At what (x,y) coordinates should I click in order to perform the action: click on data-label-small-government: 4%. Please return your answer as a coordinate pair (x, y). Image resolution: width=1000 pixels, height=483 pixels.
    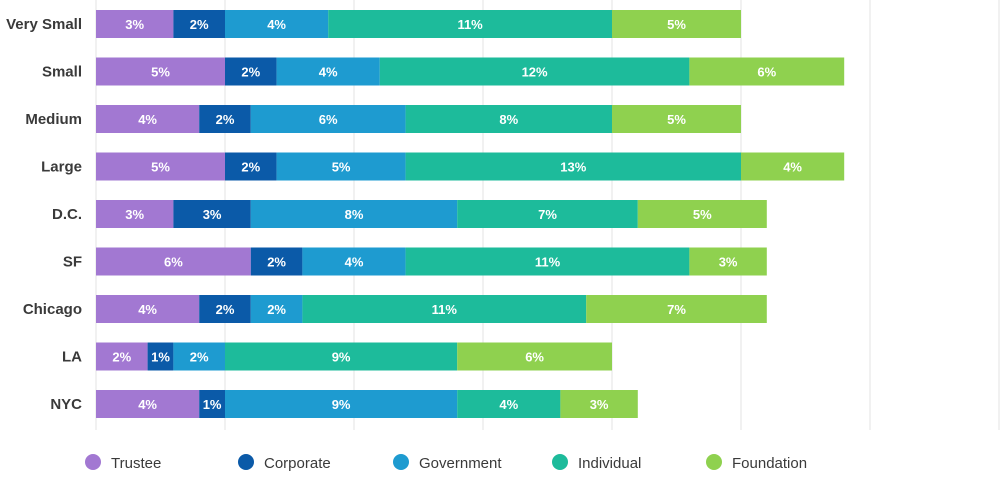
    Looking at the image, I should click on (328, 72).